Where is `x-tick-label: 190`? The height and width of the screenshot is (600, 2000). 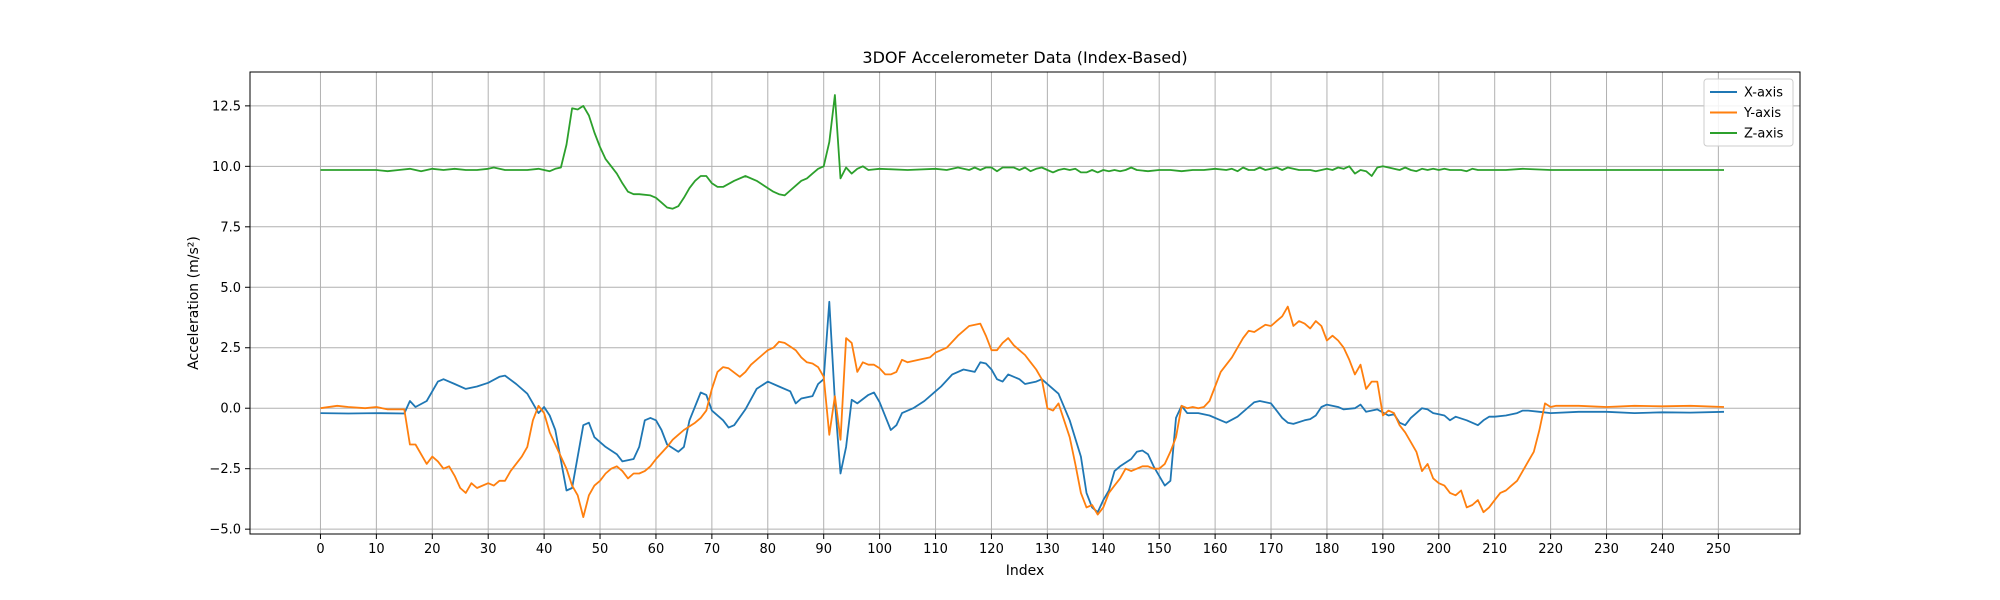 x-tick-label: 190 is located at coordinates (1382, 549).